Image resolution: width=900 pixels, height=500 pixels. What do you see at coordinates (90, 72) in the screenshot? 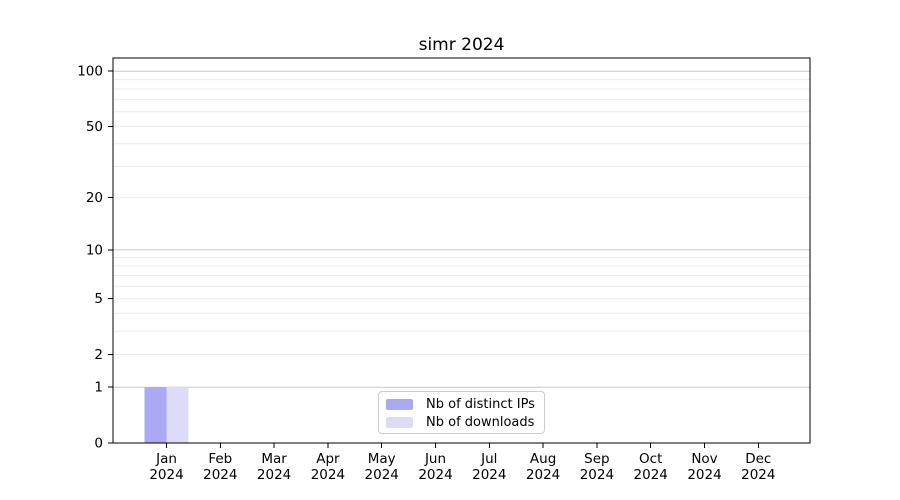
I see `y-tick-label-100: 100` at bounding box center [90, 72].